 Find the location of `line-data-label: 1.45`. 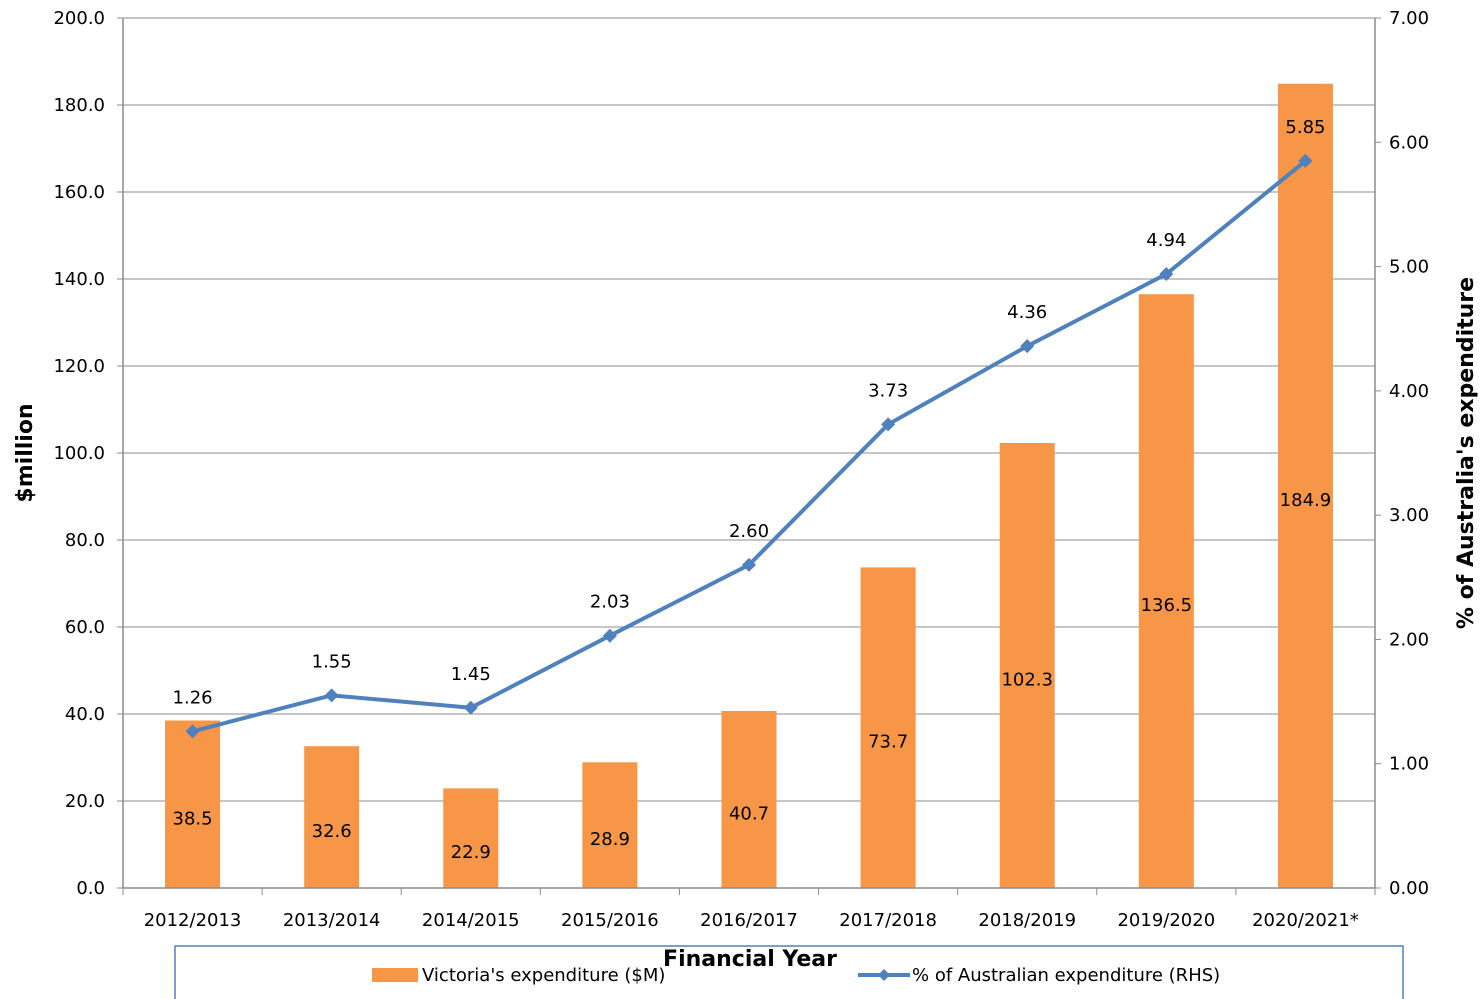

line-data-label: 1.45 is located at coordinates (471, 674).